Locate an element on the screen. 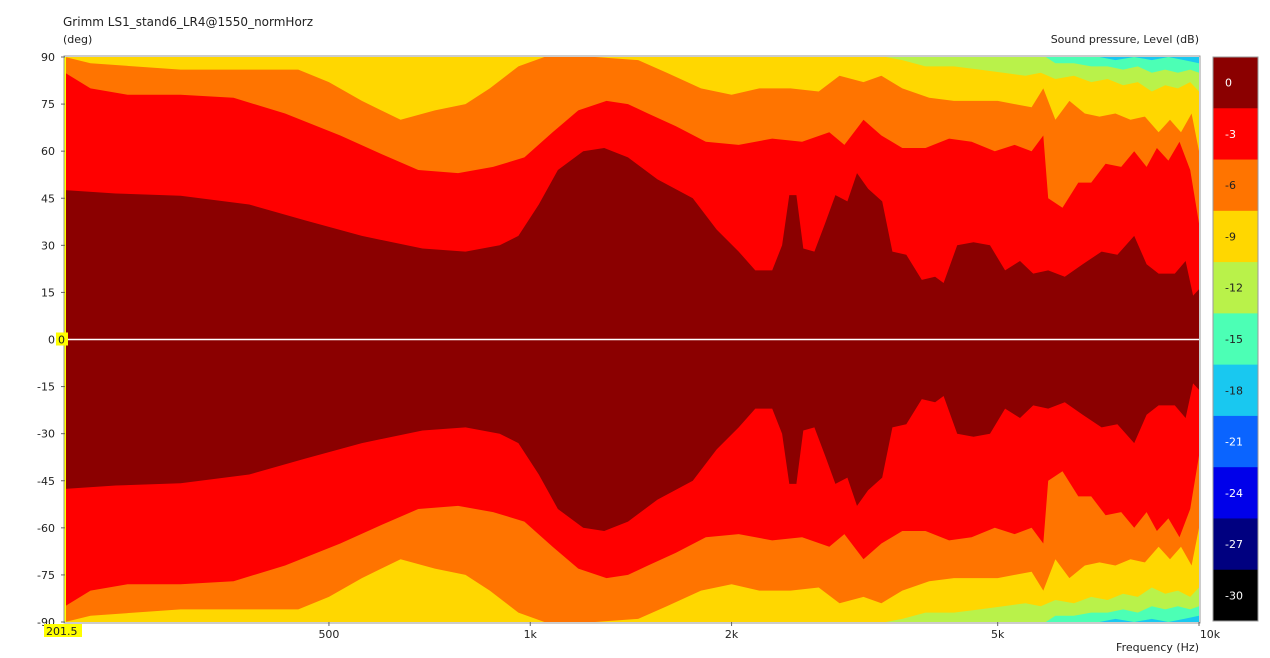 The image size is (1270, 658). x-tick-label: 500 is located at coordinates (328, 634).